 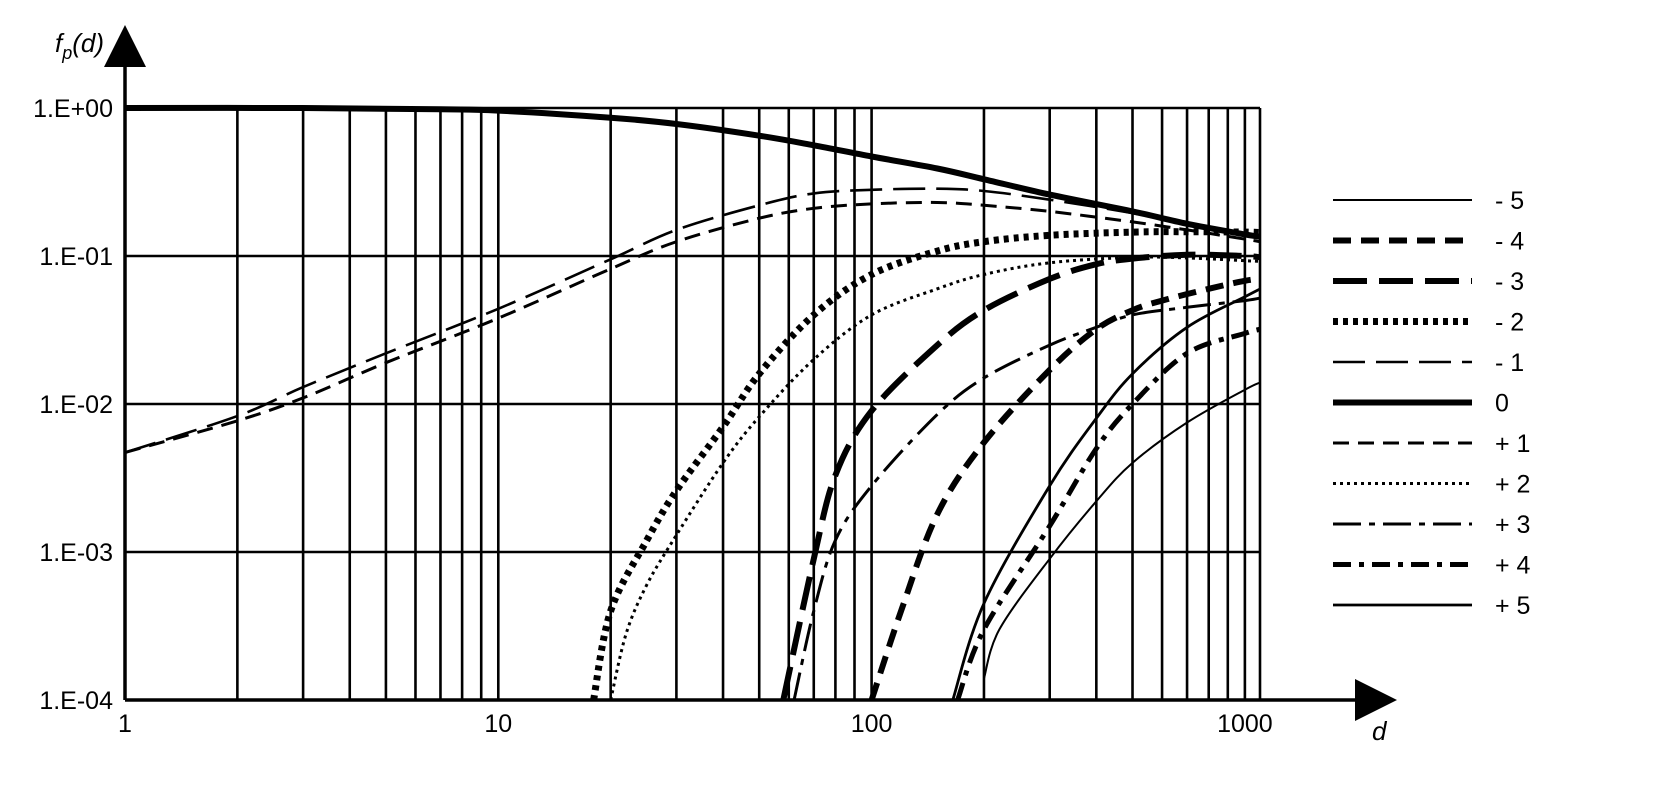 What do you see at coordinates (76, 257) in the screenshot?
I see `y-tick-label: 1.E-01` at bounding box center [76, 257].